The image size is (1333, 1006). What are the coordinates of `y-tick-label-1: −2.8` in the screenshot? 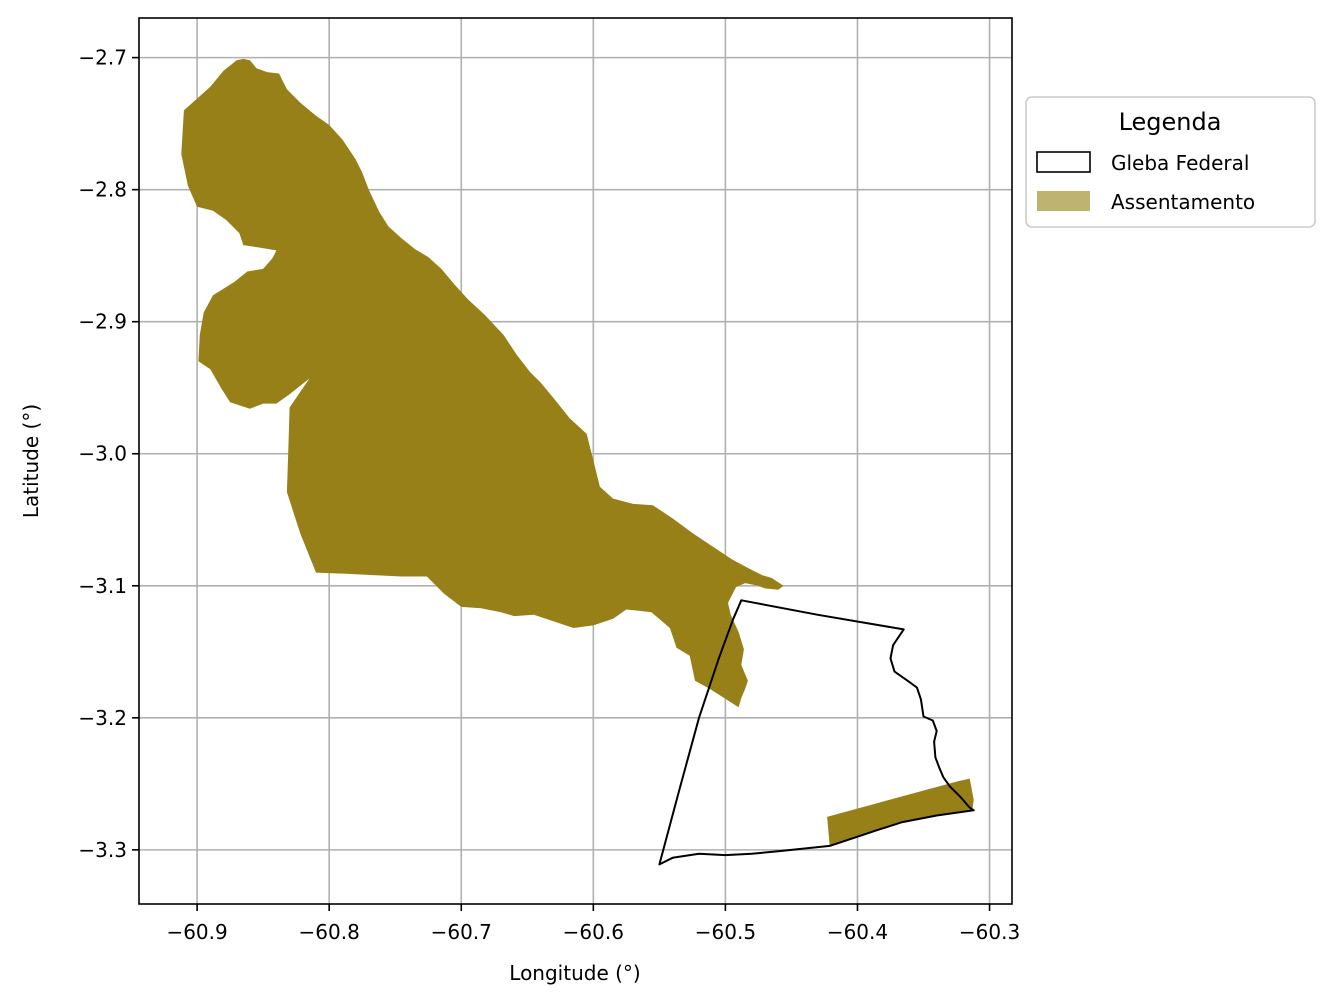 It's located at (102, 190).